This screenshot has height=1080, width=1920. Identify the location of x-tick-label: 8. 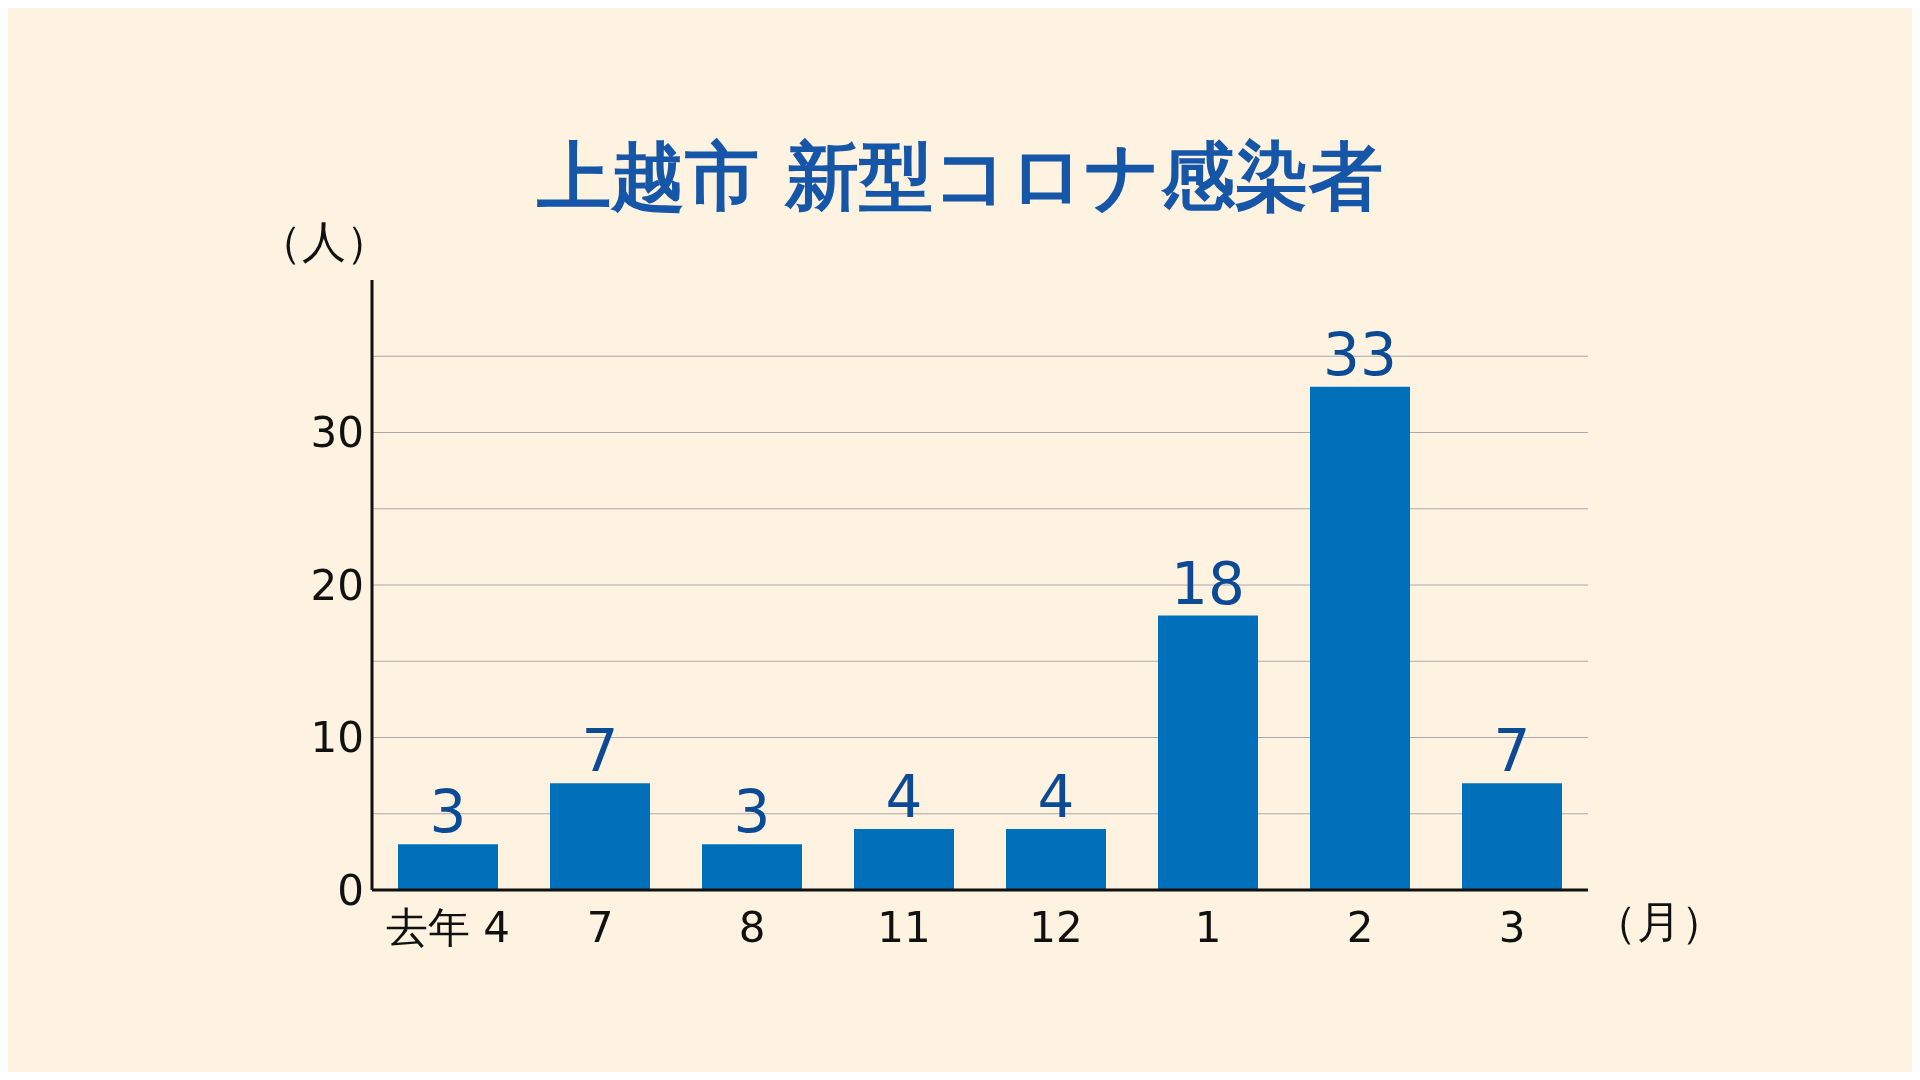
(752, 927).